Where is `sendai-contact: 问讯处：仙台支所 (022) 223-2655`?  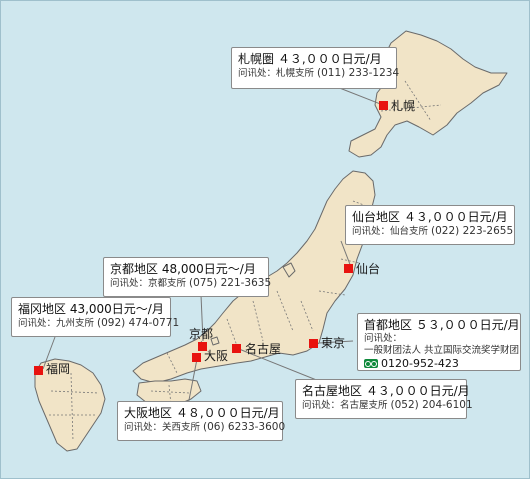 sendai-contact: 问讯处：仙台支所 (022) 223-2655 is located at coordinates (433, 231).